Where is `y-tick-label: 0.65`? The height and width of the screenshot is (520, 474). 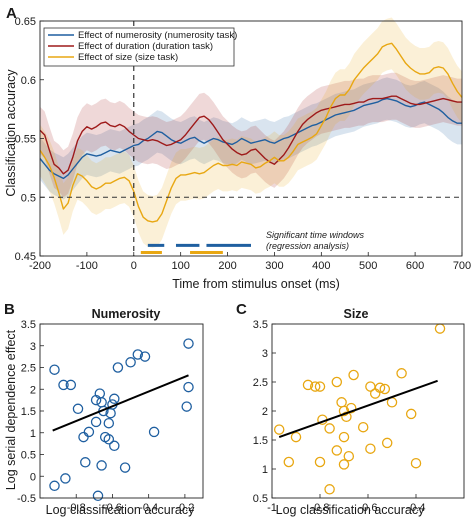 y-tick-label: 0.65 is located at coordinates (25, 22).